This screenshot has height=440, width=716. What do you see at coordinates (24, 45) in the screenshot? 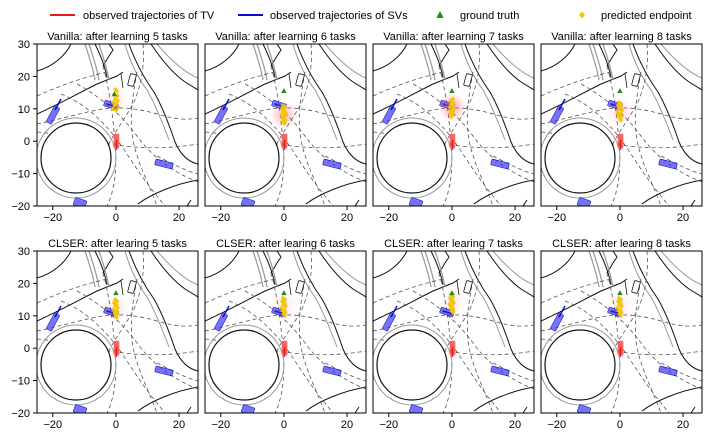
I see `y-tick-label: 30` at bounding box center [24, 45].